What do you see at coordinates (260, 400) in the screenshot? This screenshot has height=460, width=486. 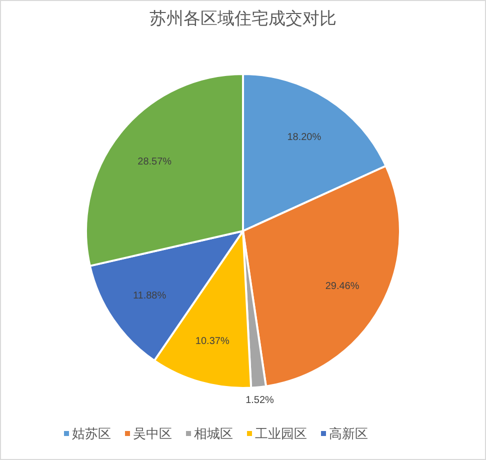 I see `data-label: 1.52%` at bounding box center [260, 400].